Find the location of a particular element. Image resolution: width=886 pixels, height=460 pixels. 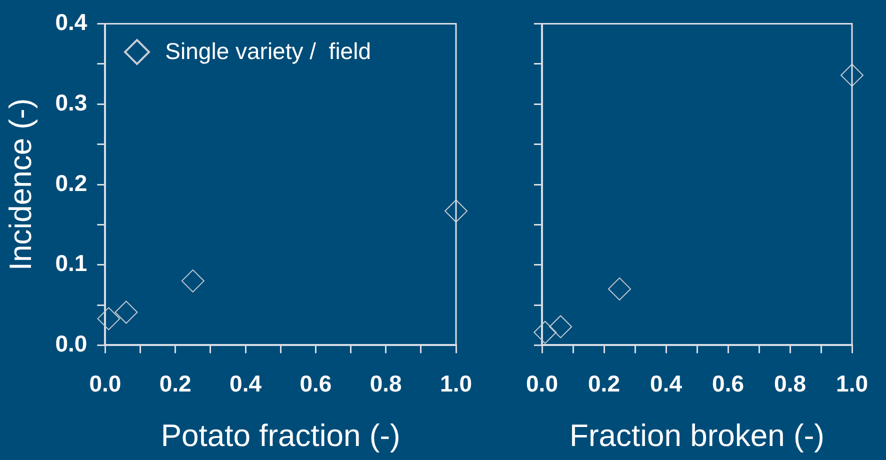

x-axis-title: Fraction broken (-) is located at coordinates (697, 435).